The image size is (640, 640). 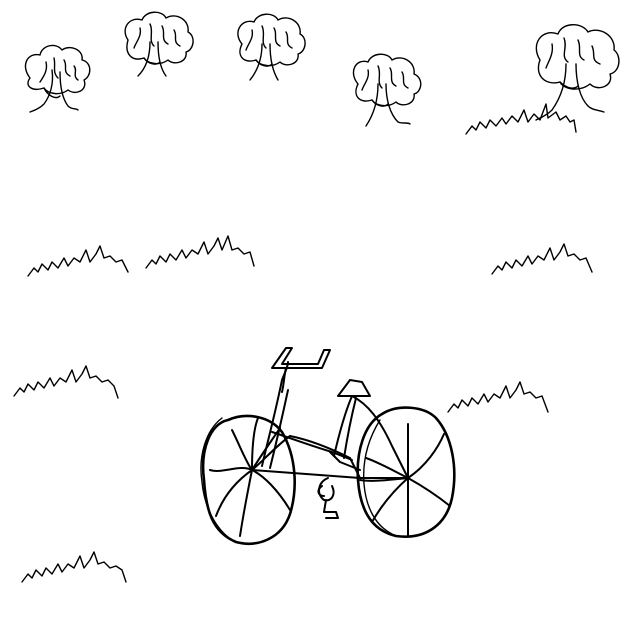 I want to click on bicycle-frame, so click(x=330, y=420).